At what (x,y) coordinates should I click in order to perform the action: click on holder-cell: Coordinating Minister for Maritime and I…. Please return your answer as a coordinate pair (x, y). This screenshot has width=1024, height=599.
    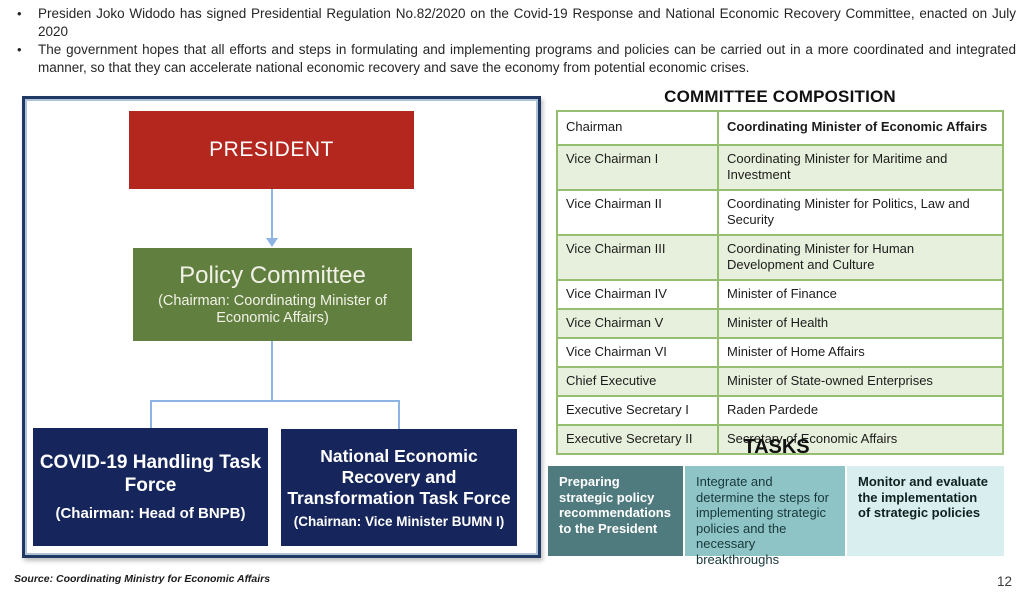
    Looking at the image, I should click on (860, 167).